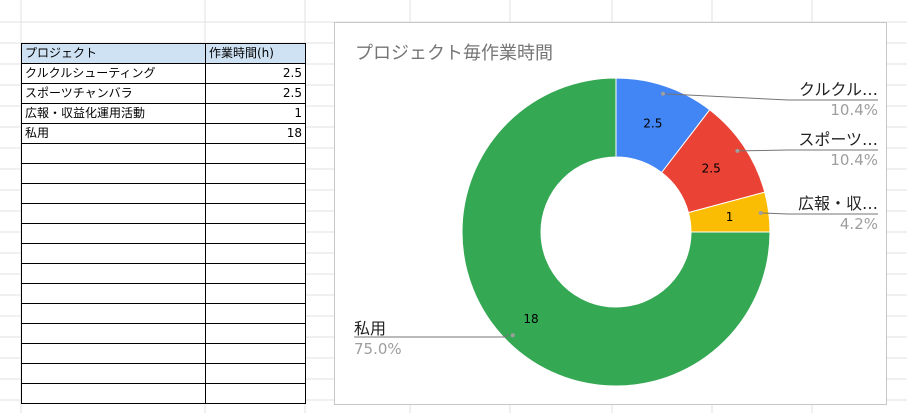 The width and height of the screenshot is (907, 413). I want to click on project-cell: クルクルシューティング, so click(113, 73).